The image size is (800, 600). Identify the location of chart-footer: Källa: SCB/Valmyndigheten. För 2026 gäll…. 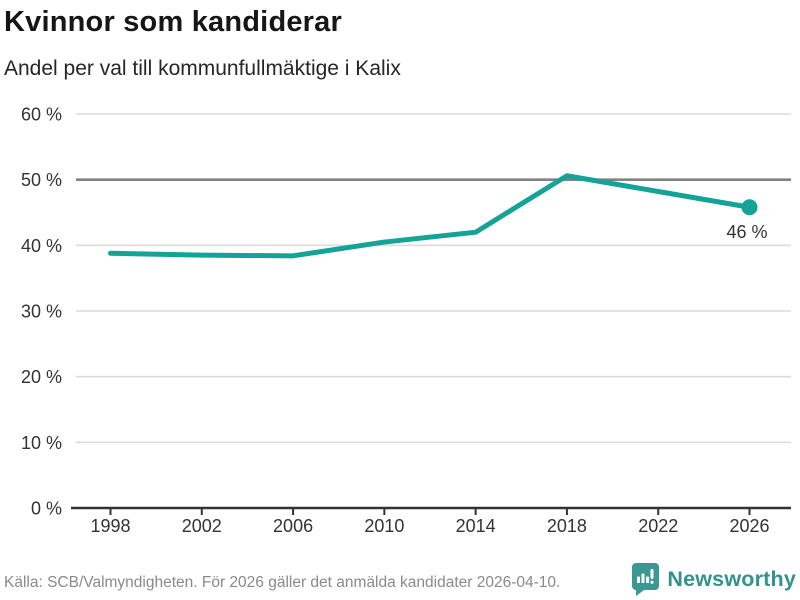
(400, 579).